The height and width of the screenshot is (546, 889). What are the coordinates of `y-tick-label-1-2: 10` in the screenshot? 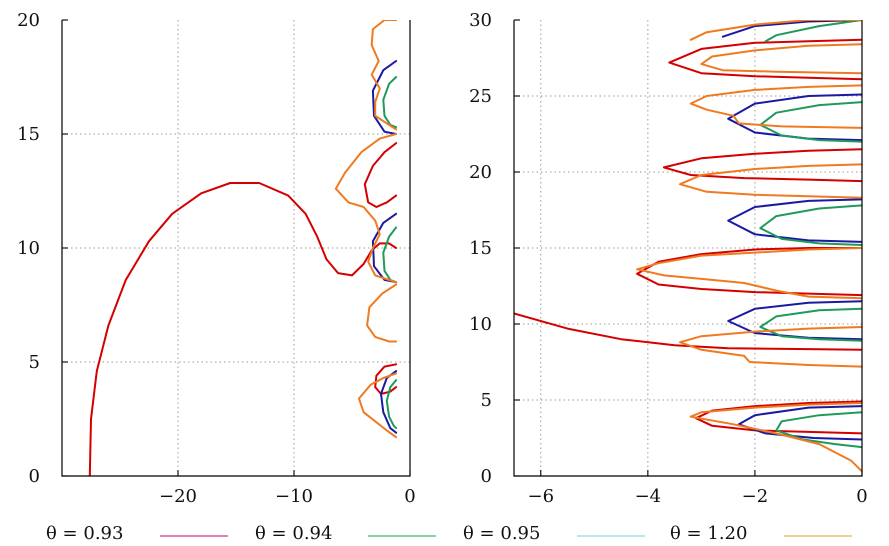 It's located at (480, 324).